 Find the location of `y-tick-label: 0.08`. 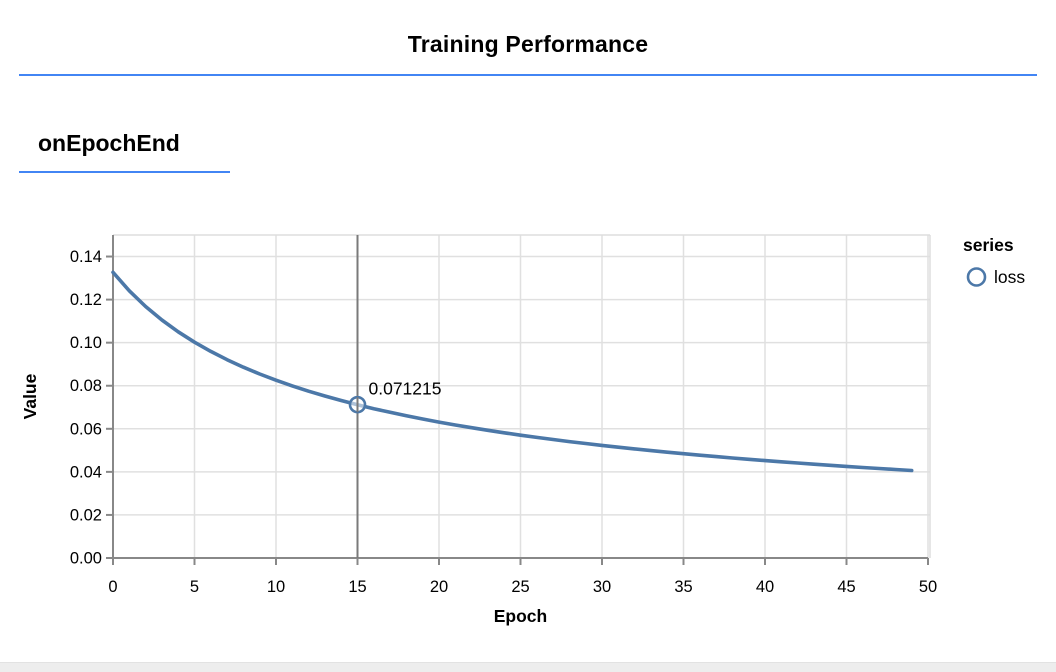

y-tick-label: 0.08 is located at coordinates (86, 386).